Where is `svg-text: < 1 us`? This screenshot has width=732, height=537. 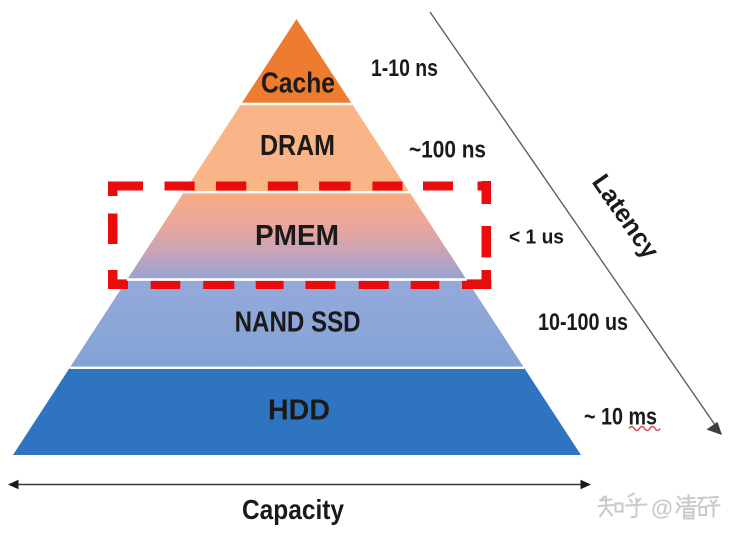 svg-text: < 1 us is located at coordinates (536, 238).